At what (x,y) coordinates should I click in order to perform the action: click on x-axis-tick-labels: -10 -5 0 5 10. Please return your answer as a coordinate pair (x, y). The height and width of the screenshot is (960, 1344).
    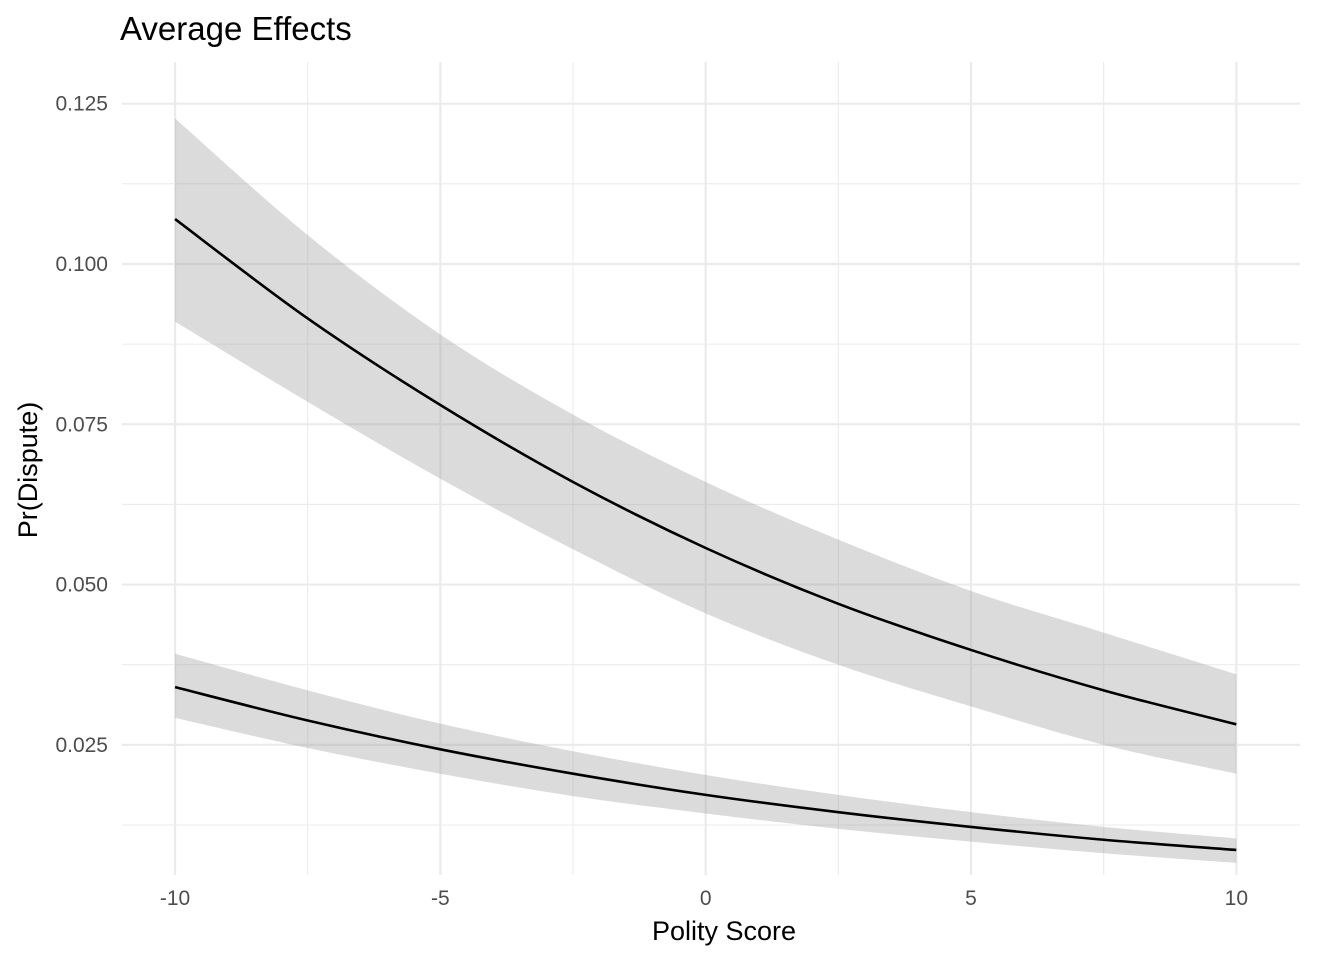
    Looking at the image, I should click on (704, 898).